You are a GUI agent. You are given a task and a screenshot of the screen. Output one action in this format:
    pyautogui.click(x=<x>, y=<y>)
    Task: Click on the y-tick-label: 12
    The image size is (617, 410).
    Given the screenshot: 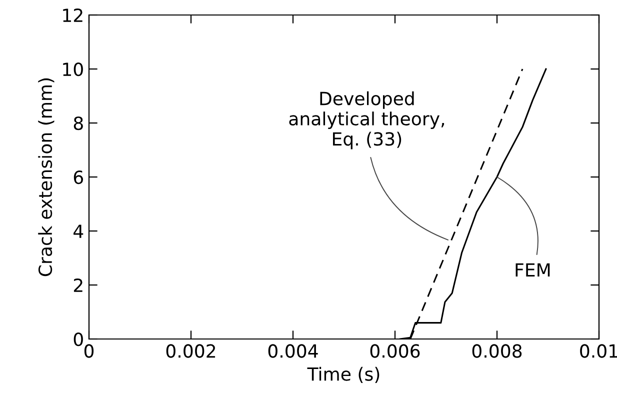 What is the action you would take?
    pyautogui.click(x=72, y=15)
    